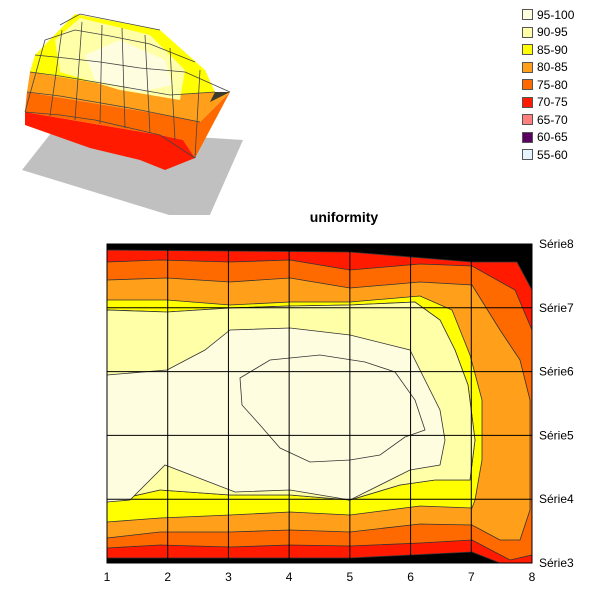 This screenshot has width=600, height=600. What do you see at coordinates (350, 577) in the screenshot?
I see `x-tick-label: 5` at bounding box center [350, 577].